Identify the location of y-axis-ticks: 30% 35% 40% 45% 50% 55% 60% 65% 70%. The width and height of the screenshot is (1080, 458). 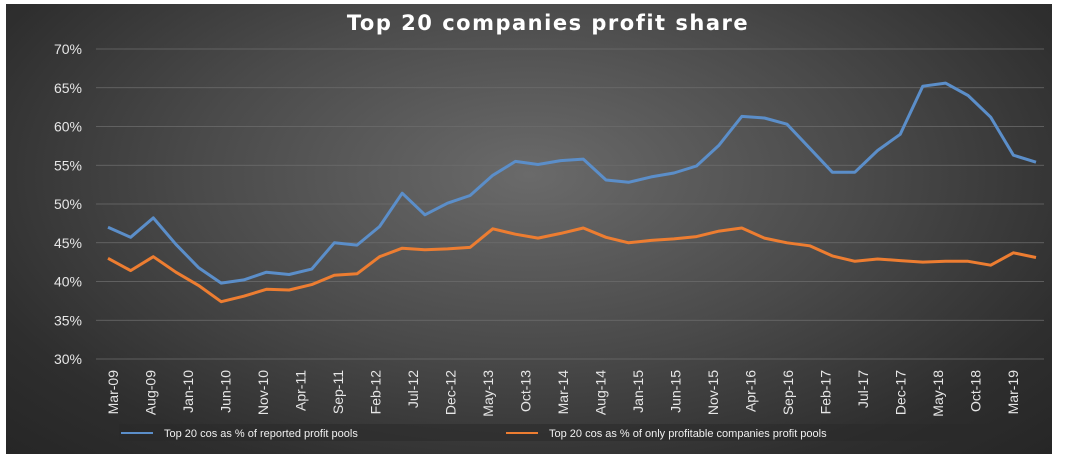
(68, 204).